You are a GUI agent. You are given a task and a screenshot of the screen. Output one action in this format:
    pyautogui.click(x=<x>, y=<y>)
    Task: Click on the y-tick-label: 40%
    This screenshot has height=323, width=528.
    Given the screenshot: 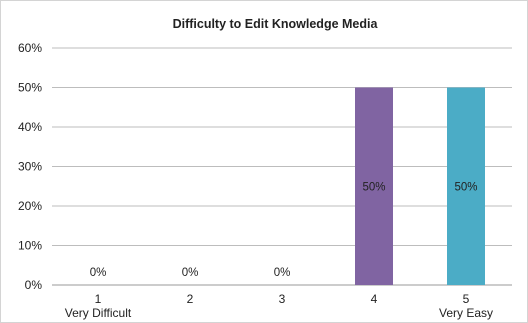 What is the action you would take?
    pyautogui.click(x=30, y=127)
    